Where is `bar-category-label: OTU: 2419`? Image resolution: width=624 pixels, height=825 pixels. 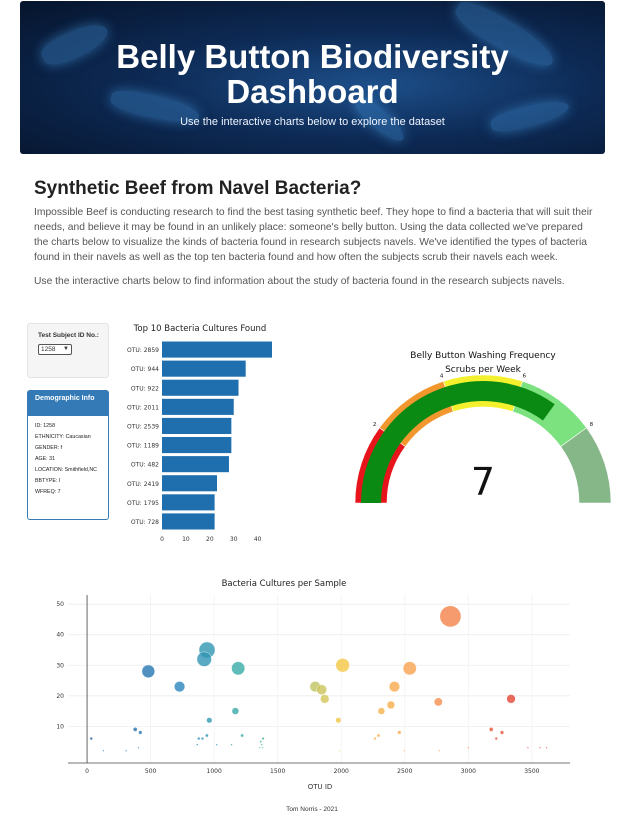 bar-category-label: OTU: 2419 is located at coordinates (143, 484).